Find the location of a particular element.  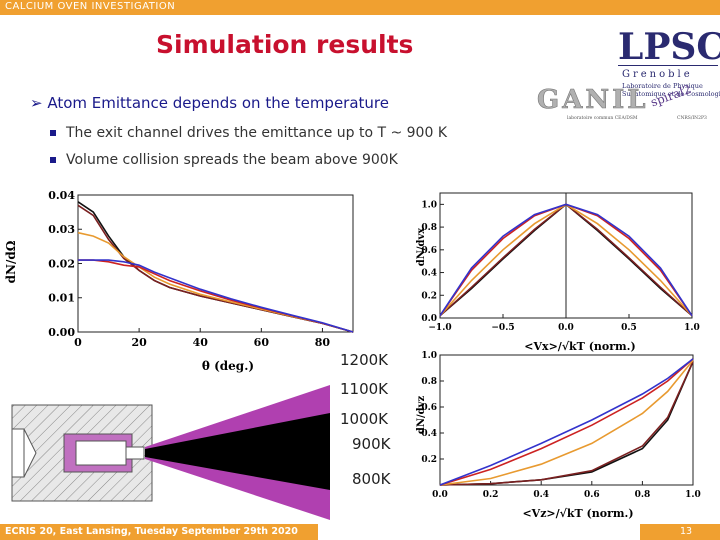

spiral-logo-text: spiral2 is located at coordinates (671, 96).